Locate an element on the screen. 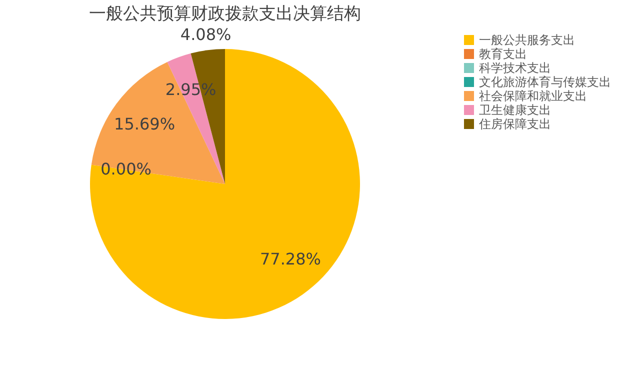  text: 0.00% is located at coordinates (126, 169).